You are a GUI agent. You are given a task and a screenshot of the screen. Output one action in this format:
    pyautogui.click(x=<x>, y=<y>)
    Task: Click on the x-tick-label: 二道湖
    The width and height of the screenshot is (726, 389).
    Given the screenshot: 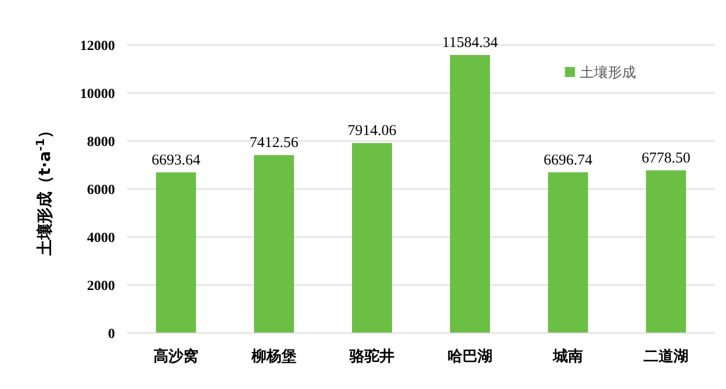 What is the action you would take?
    pyautogui.click(x=666, y=356)
    